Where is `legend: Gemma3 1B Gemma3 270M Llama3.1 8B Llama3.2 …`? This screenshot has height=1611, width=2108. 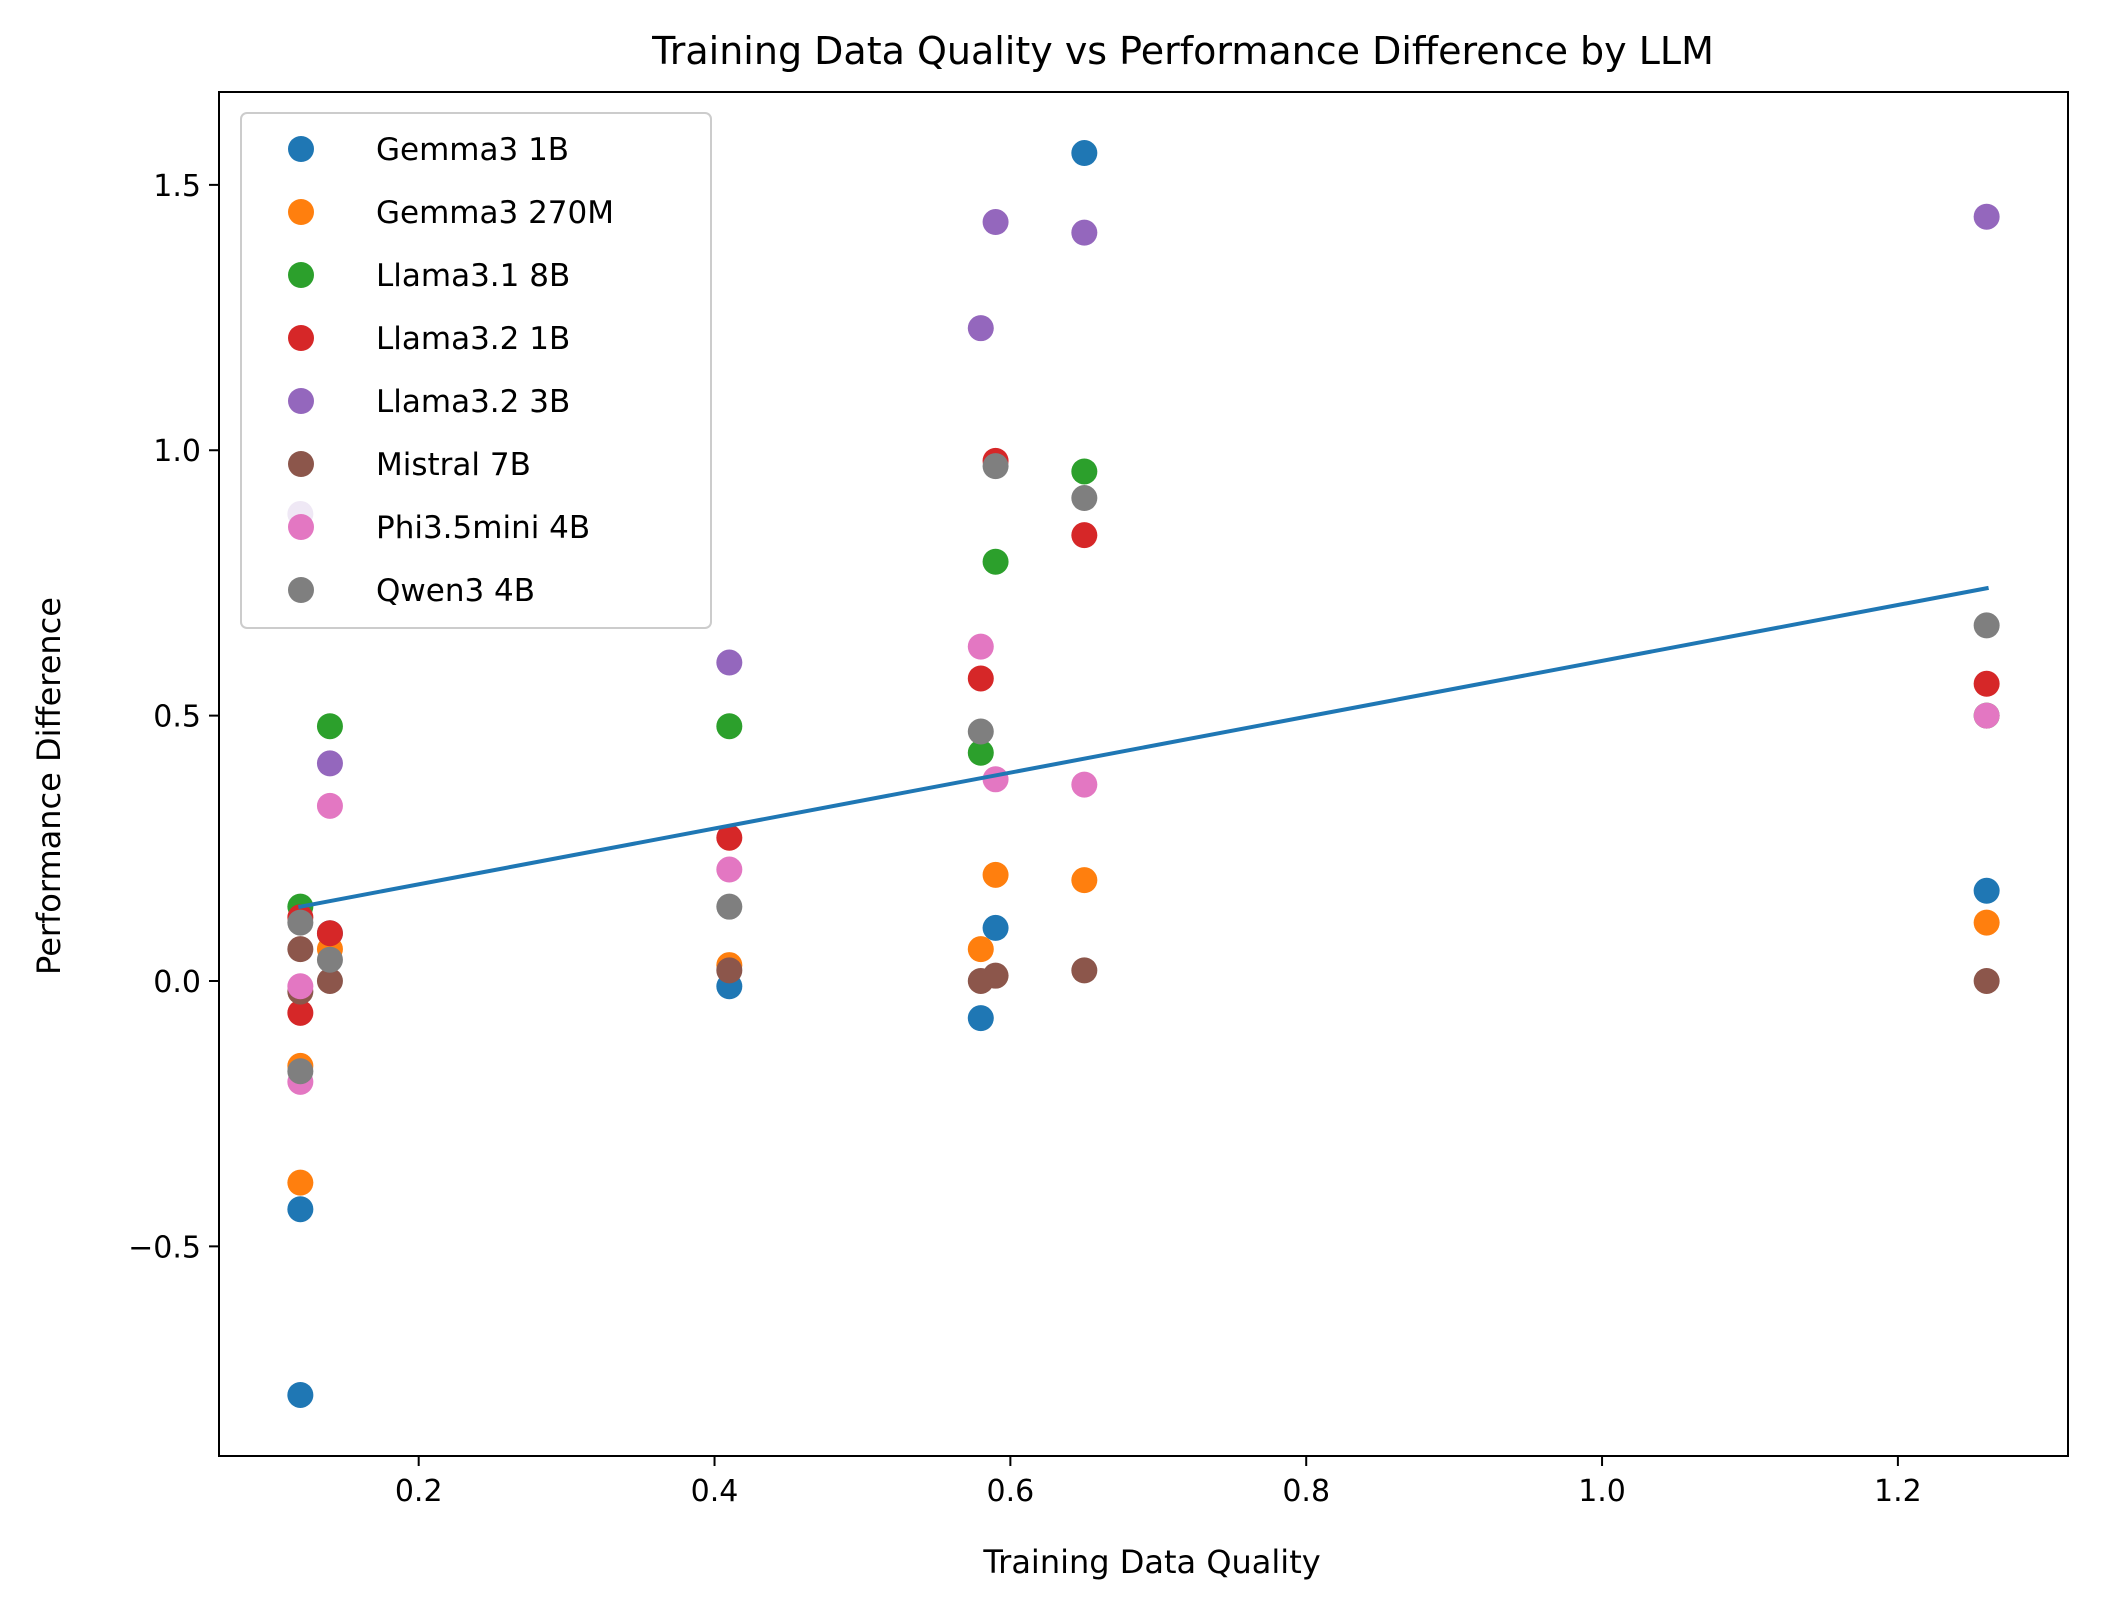
legend: Gemma3 1B Gemma3 270M Llama3.1 8B Llama3.2 … is located at coordinates (476, 370).